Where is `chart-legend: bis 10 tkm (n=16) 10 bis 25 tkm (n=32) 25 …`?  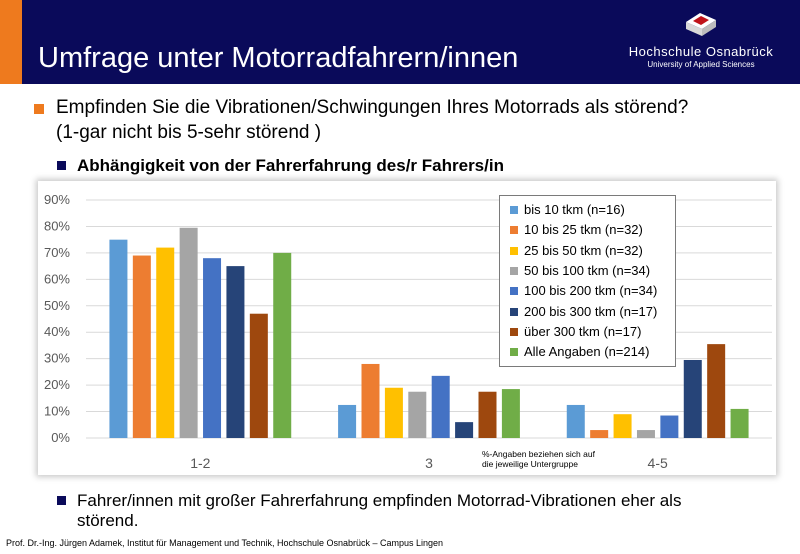
chart-legend: bis 10 tkm (n=16) 10 bis 25 tkm (n=32) 25 … is located at coordinates (587, 281).